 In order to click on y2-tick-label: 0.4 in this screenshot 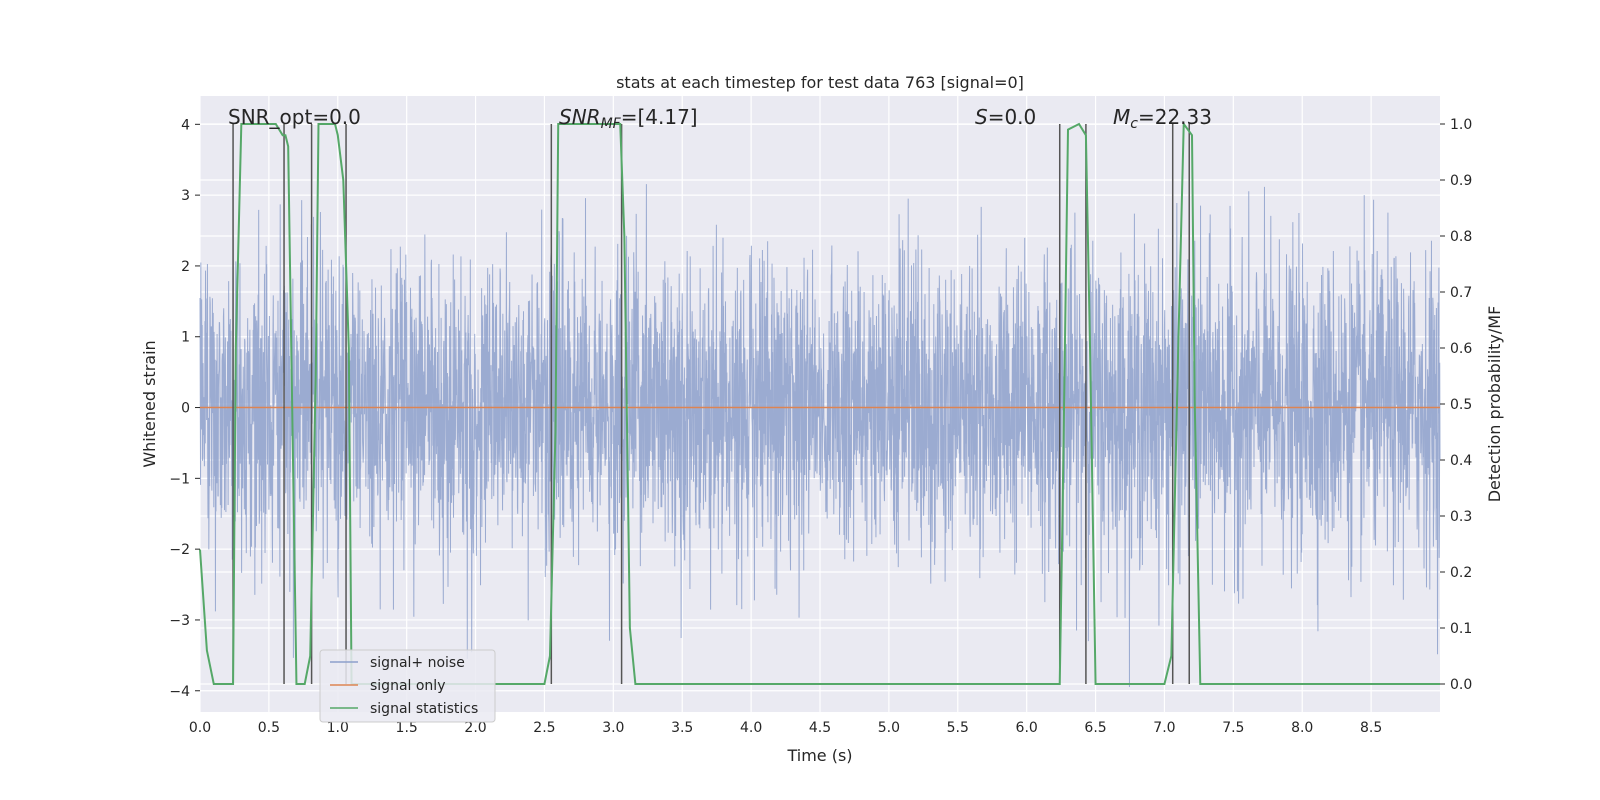, I will do `click(1461, 461)`.